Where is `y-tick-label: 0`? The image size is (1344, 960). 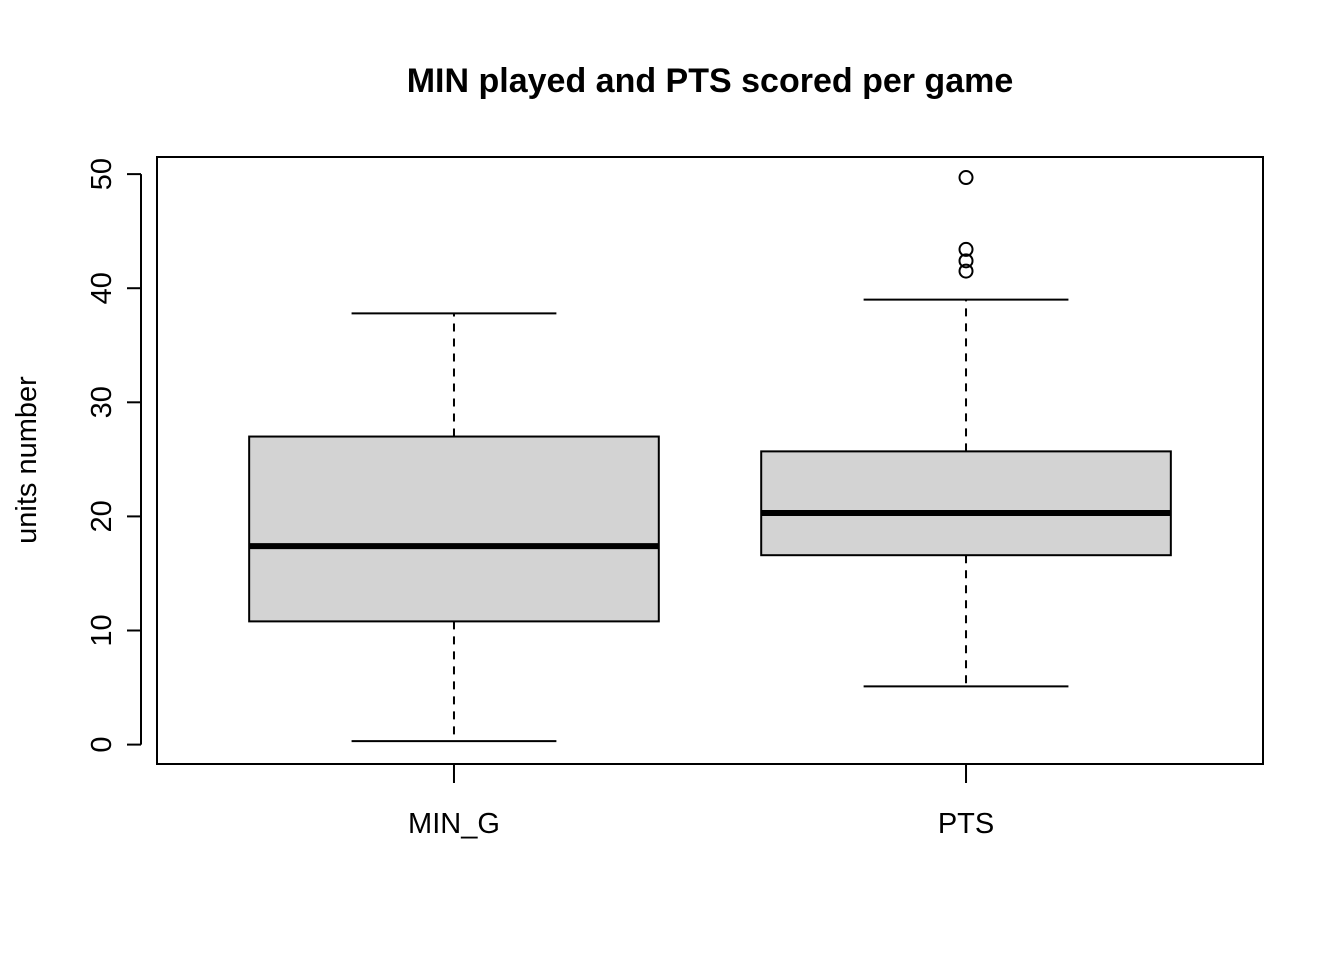
y-tick-label: 0 is located at coordinates (102, 745).